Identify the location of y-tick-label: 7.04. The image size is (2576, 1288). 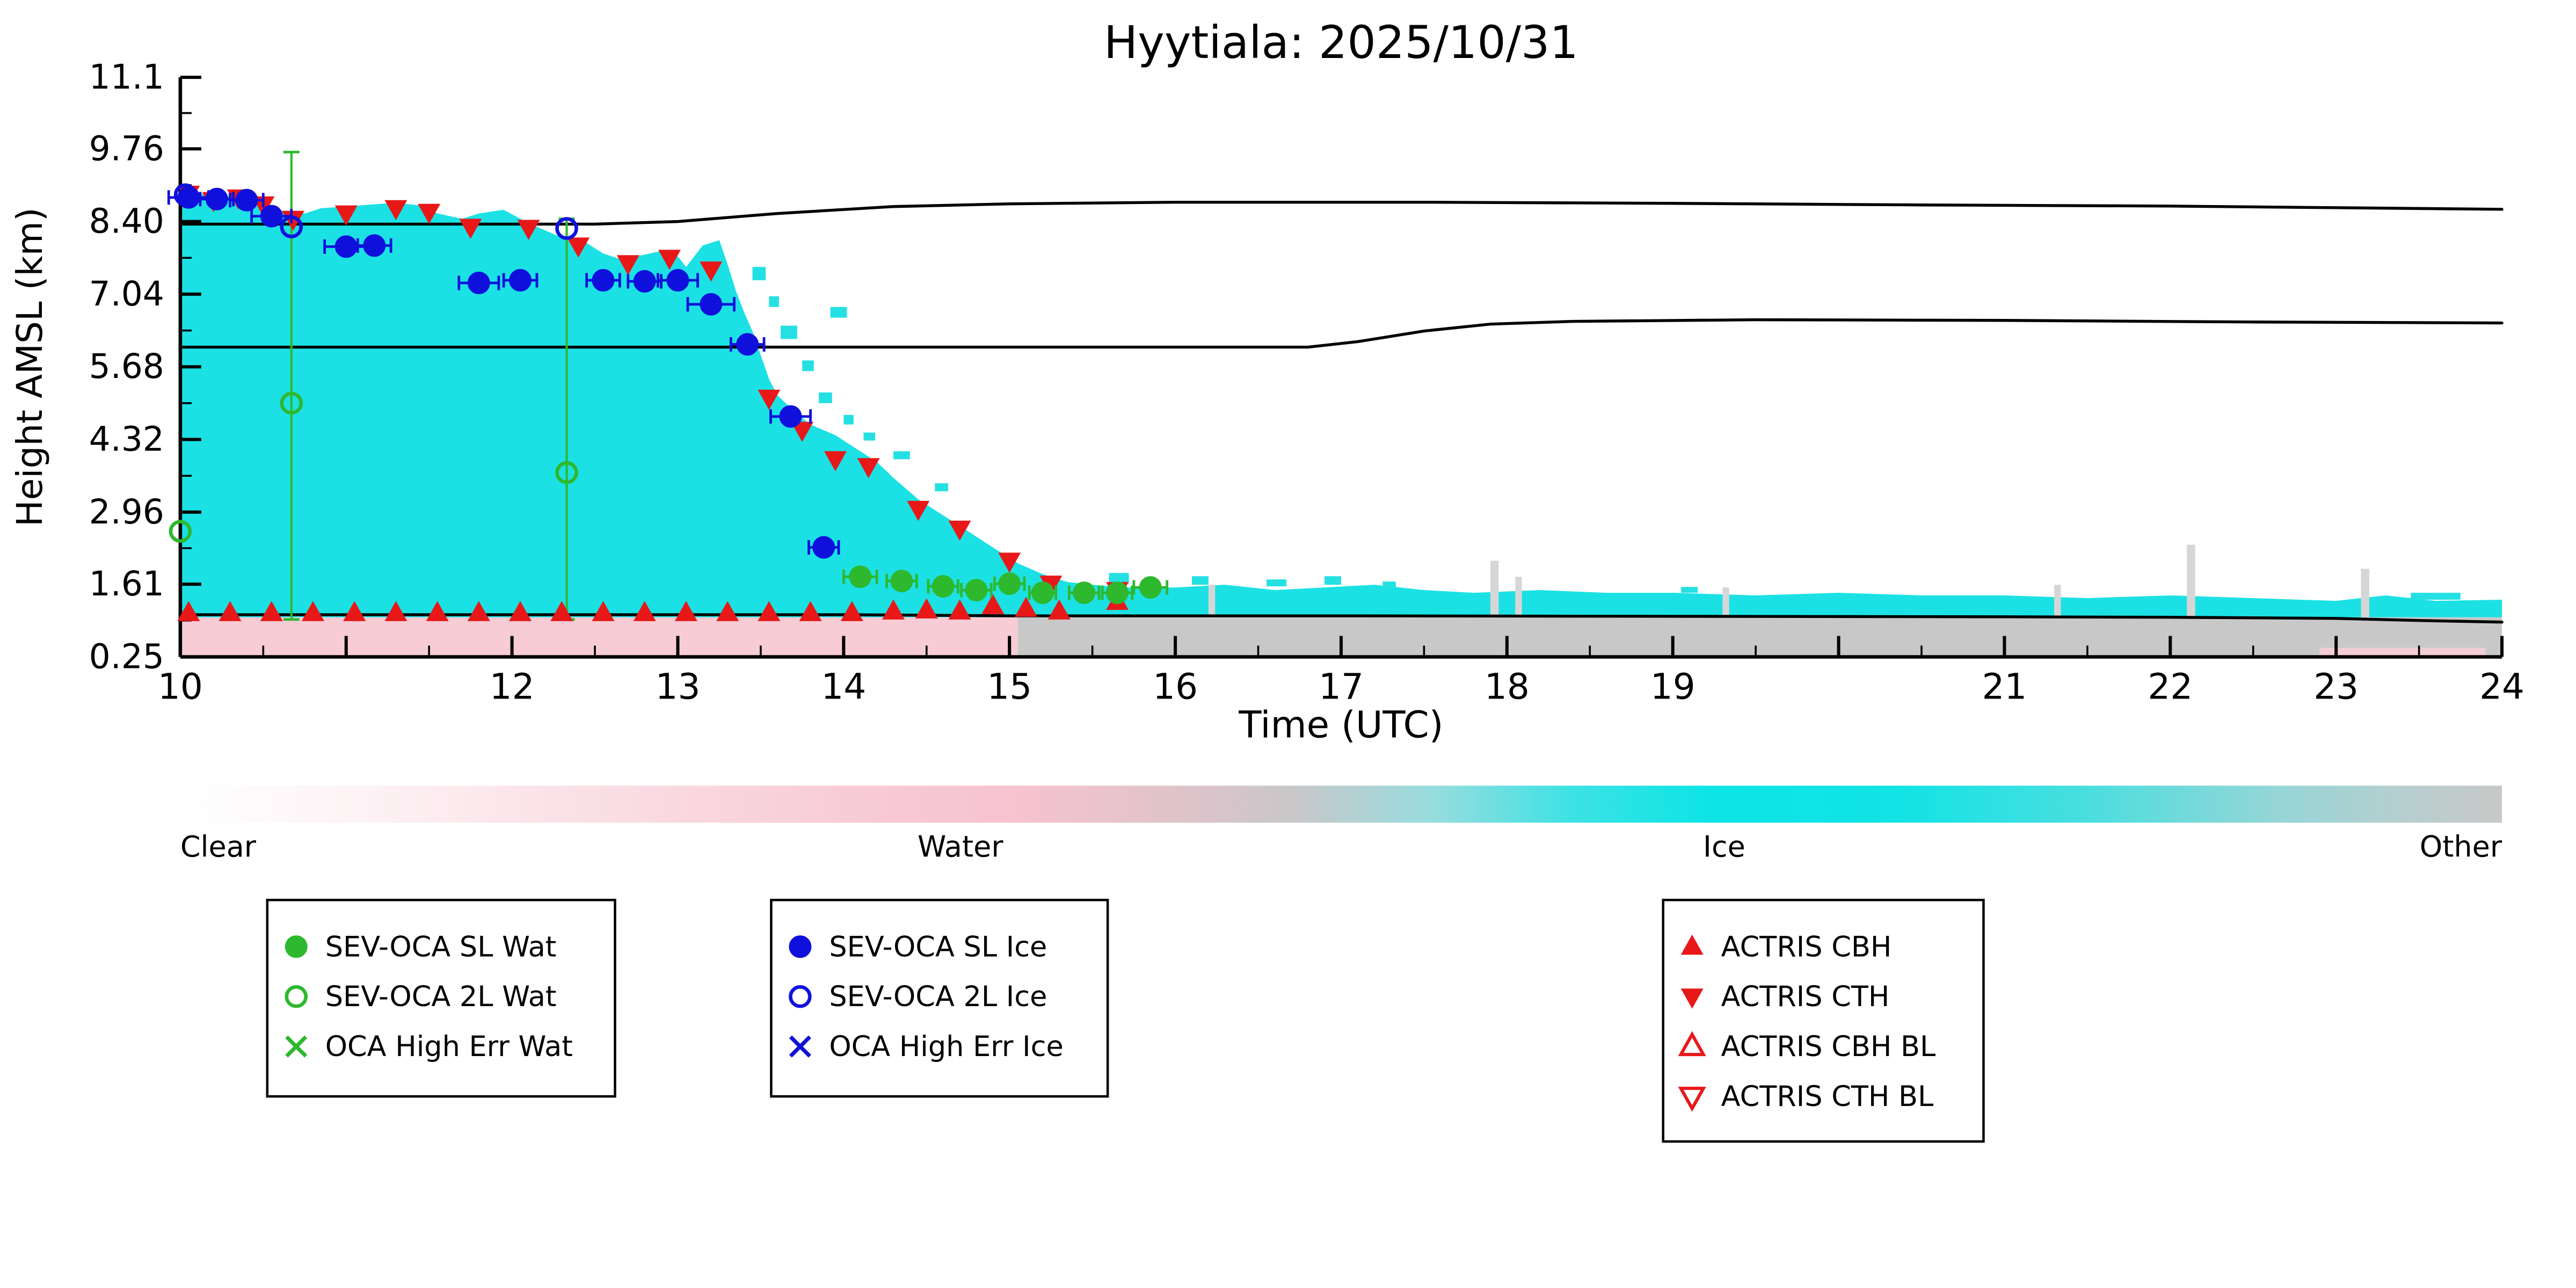
(126, 294).